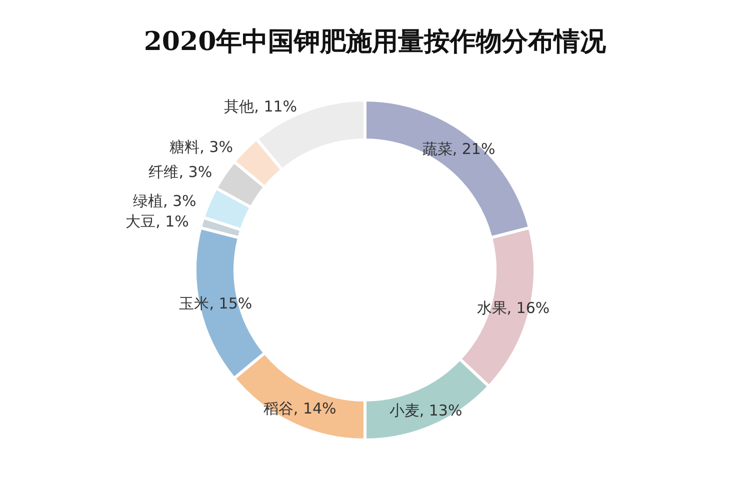 Image resolution: width=750 pixels, height=500 pixels. I want to click on slice-label: 其他, 11%, so click(261, 106).